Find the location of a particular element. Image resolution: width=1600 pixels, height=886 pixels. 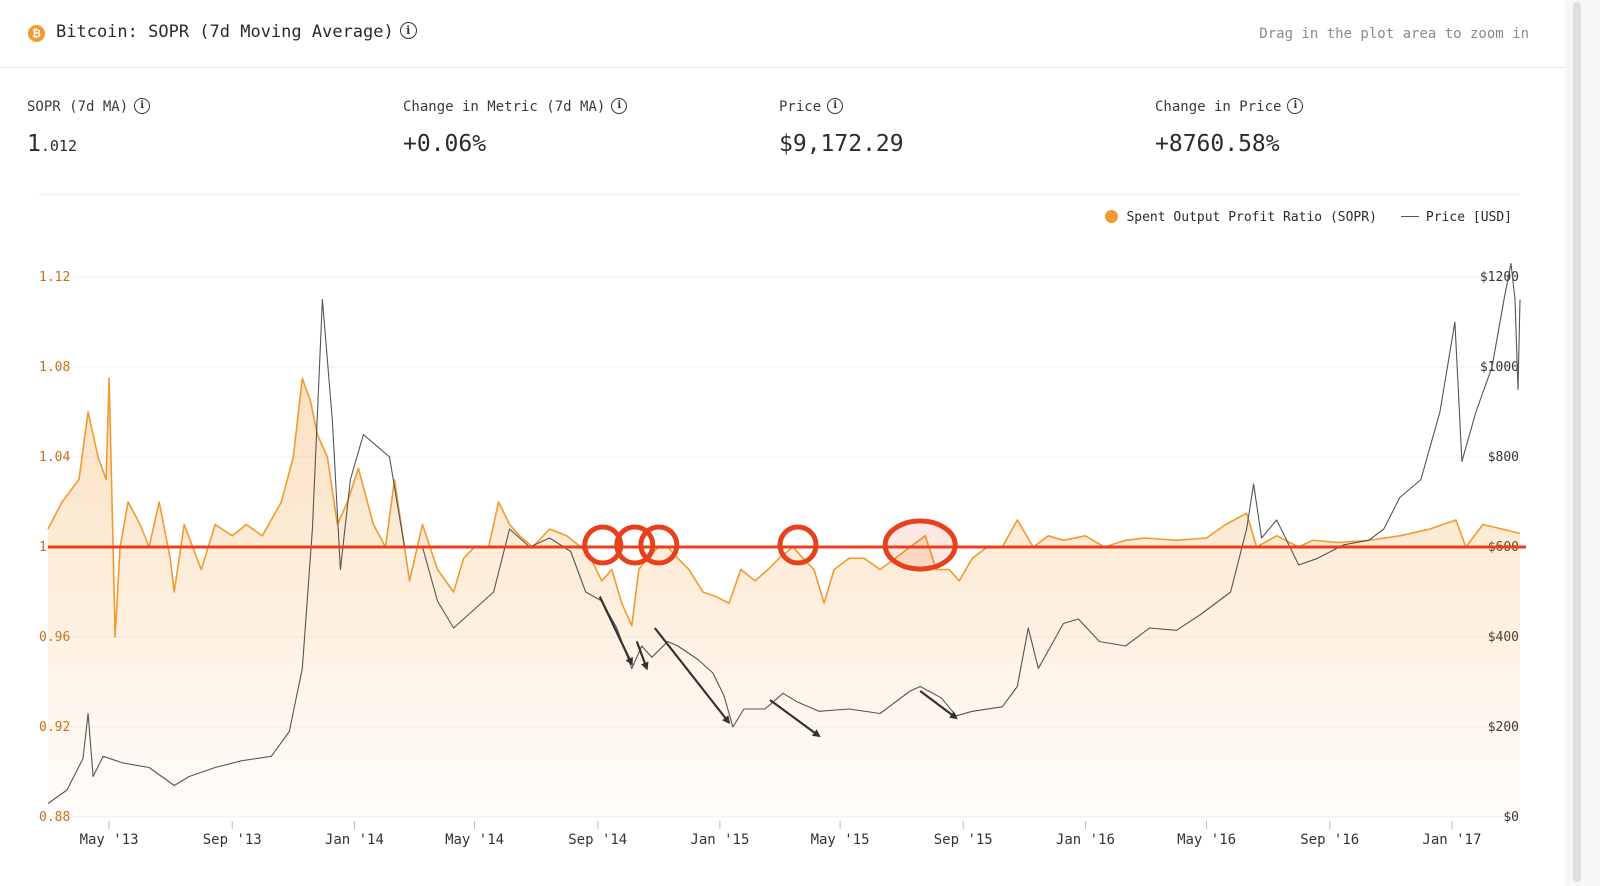

page-title: Bitcoin: SOPR (7d Moving Average) i is located at coordinates (236, 31).